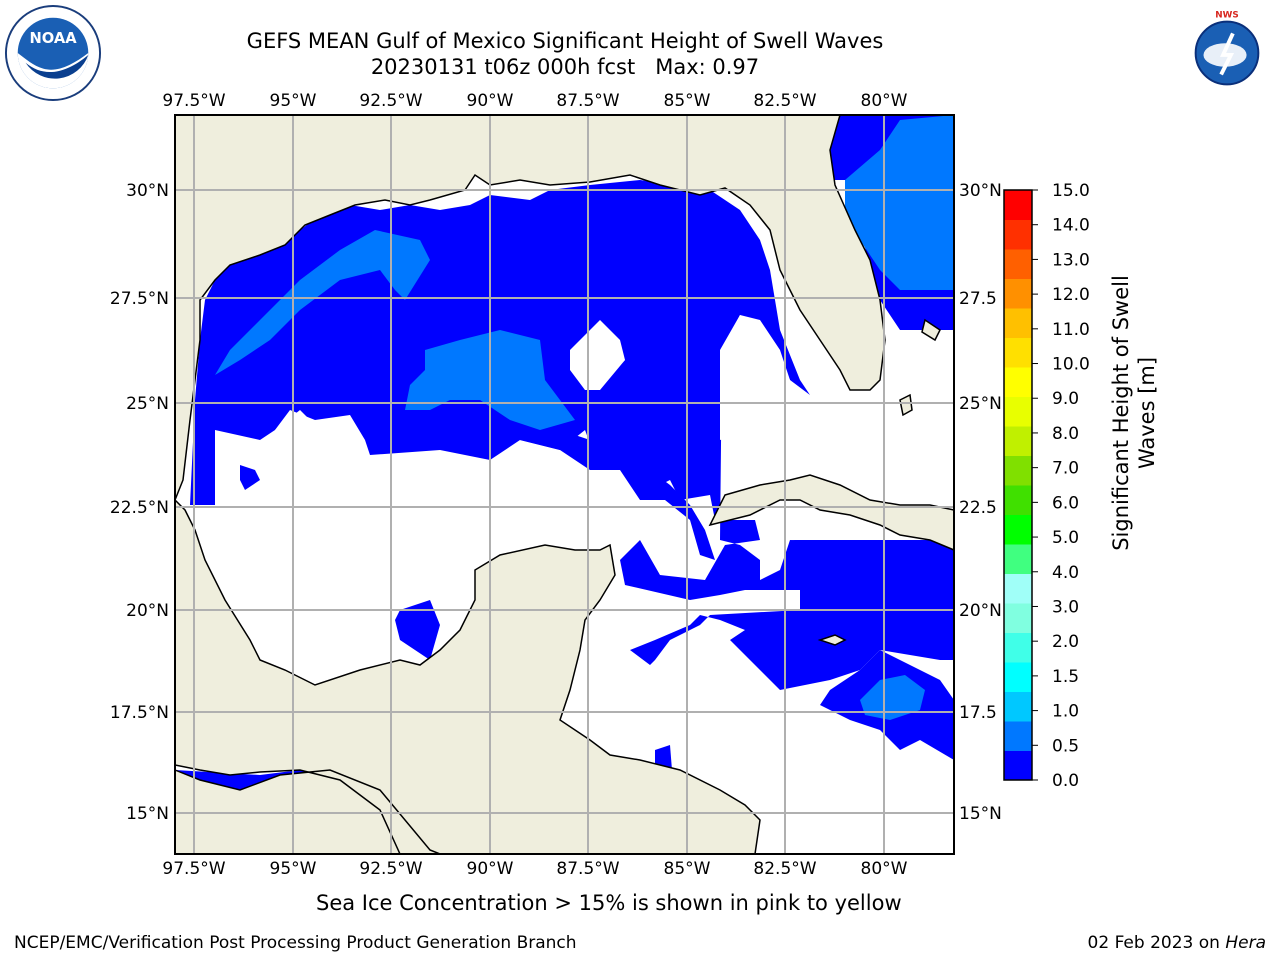 The image size is (1280, 960). What do you see at coordinates (906, 405) in the screenshot?
I see `land-bahamas` at bounding box center [906, 405].